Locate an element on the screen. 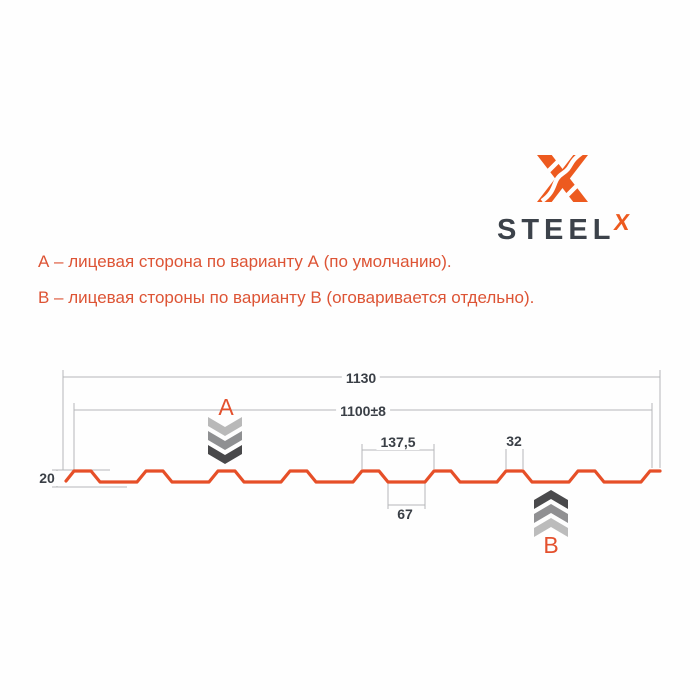 The width and height of the screenshot is (700, 700). dim-rib-top: 32 is located at coordinates (514, 441).